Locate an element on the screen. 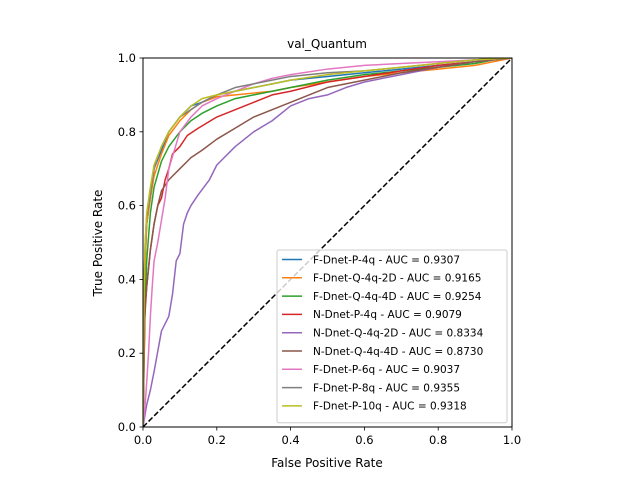 The image size is (640, 480). legend-entry: F-Dnet-P-10q - AUC = 0.9318 is located at coordinates (390, 407).